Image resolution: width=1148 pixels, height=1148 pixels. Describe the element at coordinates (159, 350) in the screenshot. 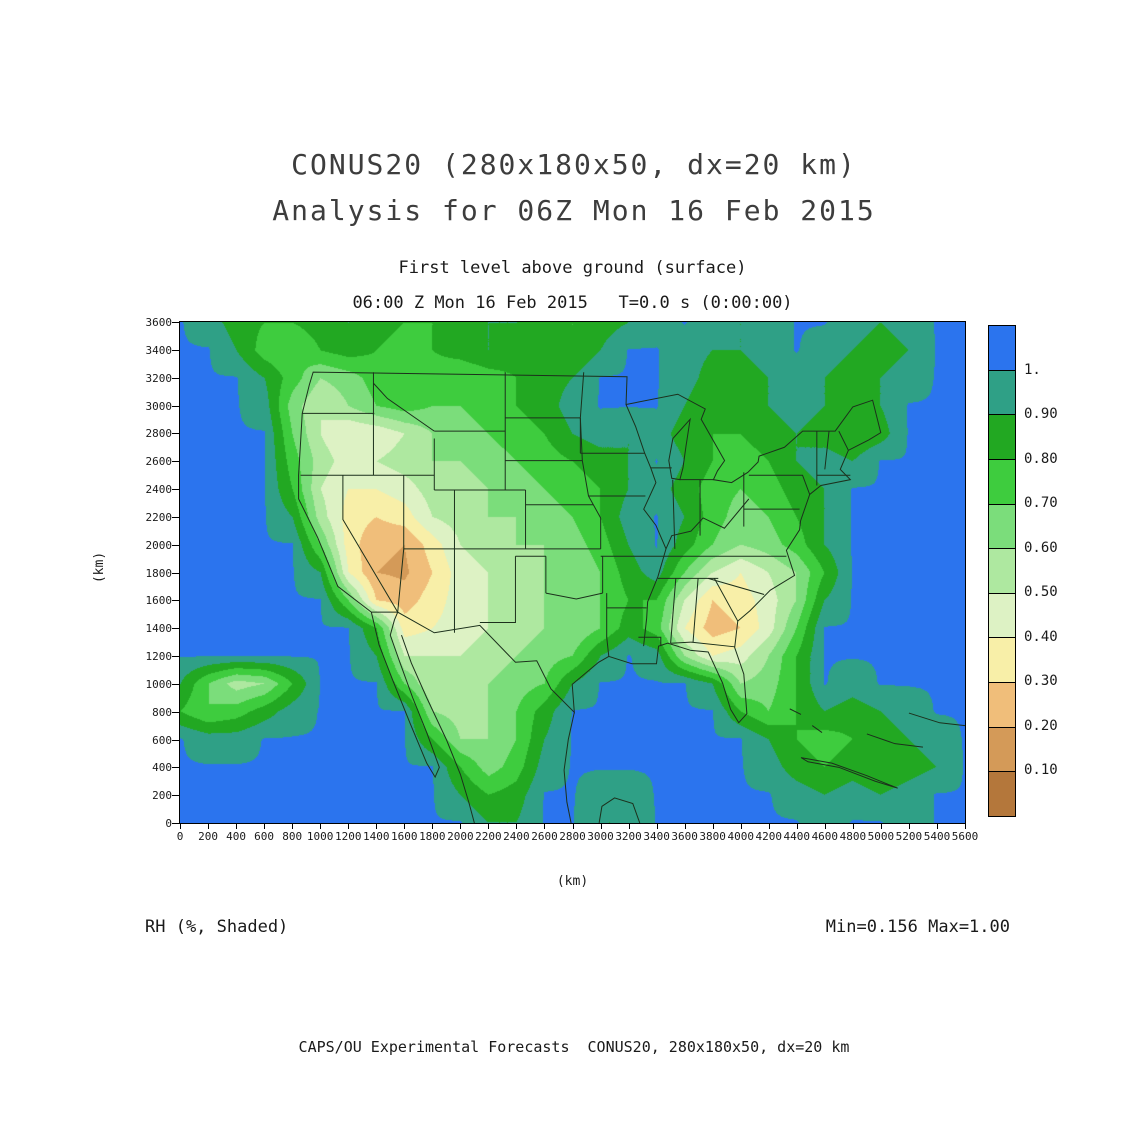

I see `y-tick-label: 3400` at that location.